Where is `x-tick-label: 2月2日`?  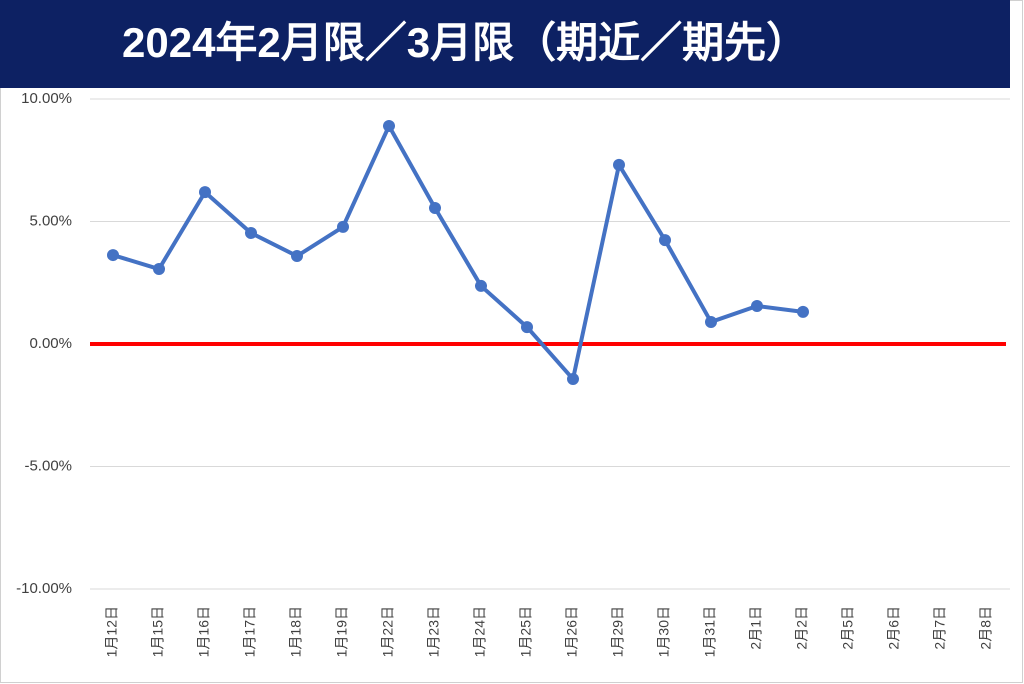
x-tick-label: 2月2日 is located at coordinates (802, 628).